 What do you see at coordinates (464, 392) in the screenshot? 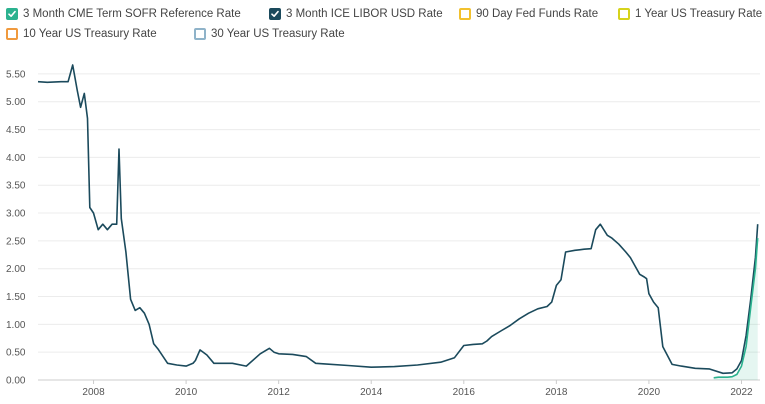
I see `x-tick-label: 2016` at bounding box center [464, 392].